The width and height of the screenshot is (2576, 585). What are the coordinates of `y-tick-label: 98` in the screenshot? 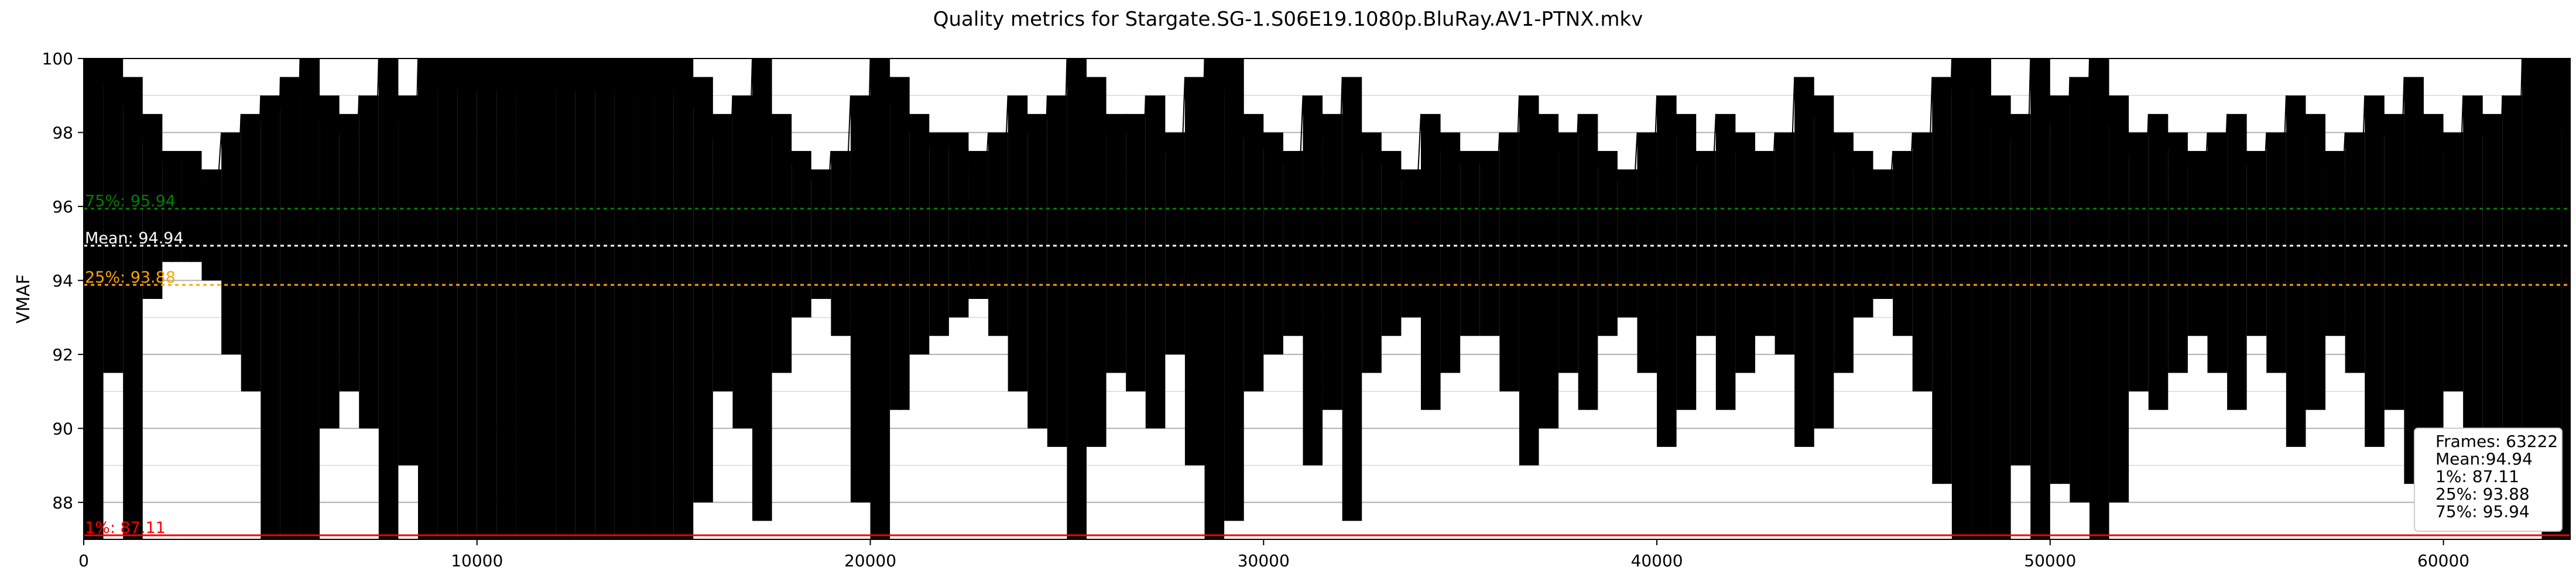 It's located at (62, 132).